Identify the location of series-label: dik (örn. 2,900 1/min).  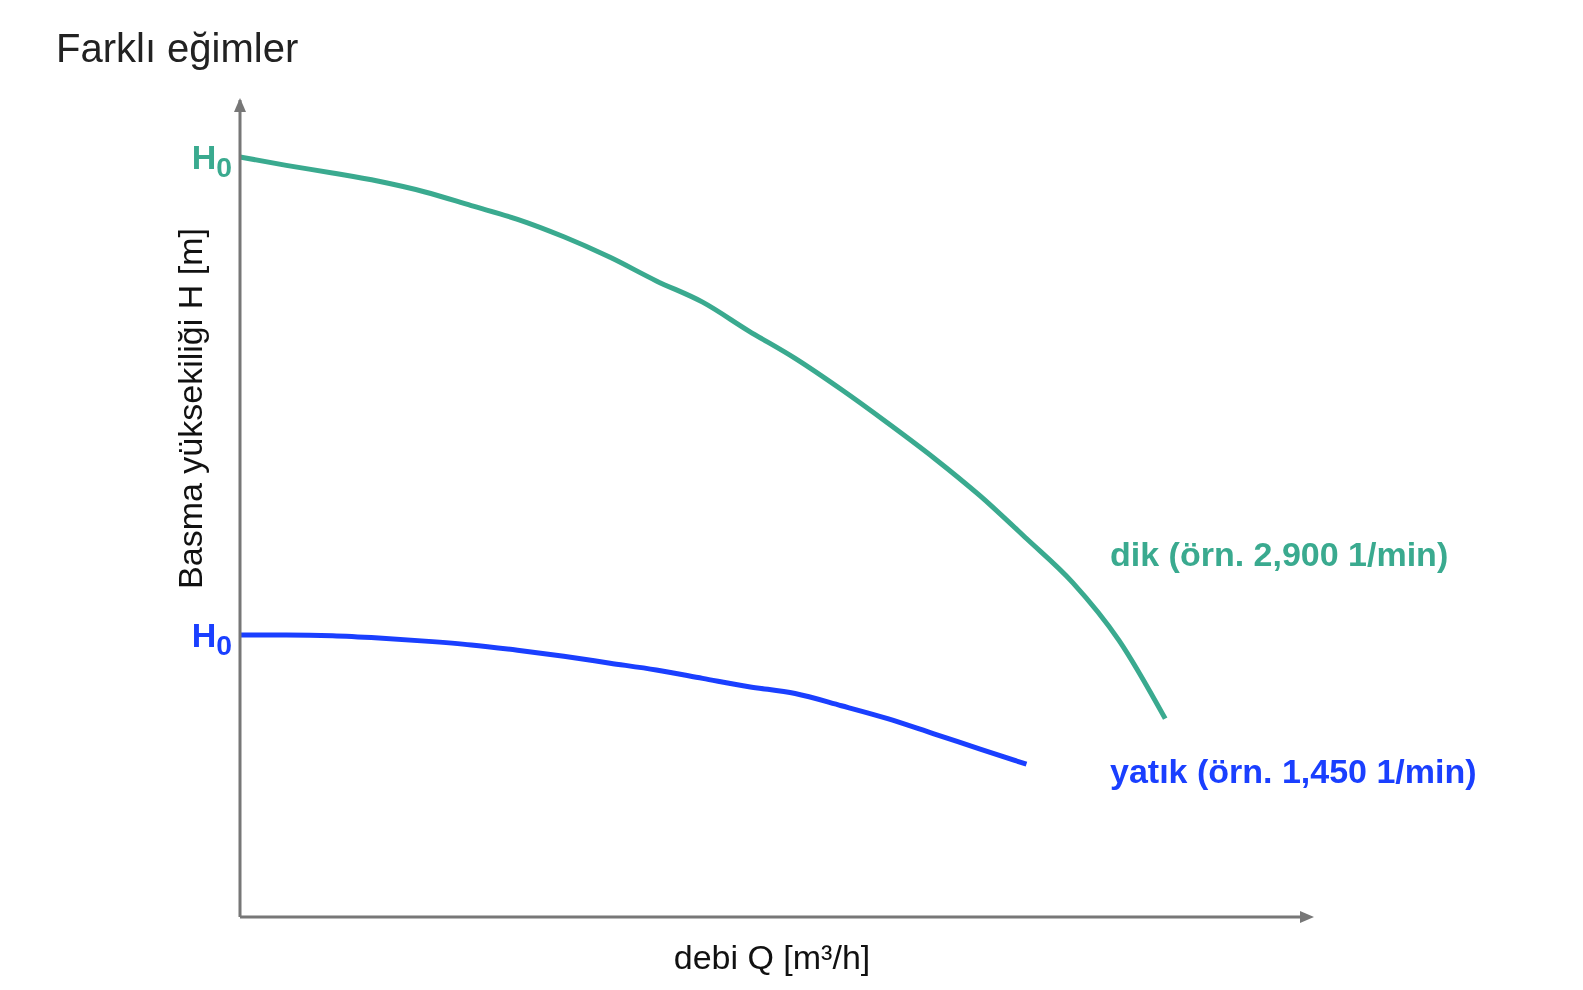
(1279, 553).